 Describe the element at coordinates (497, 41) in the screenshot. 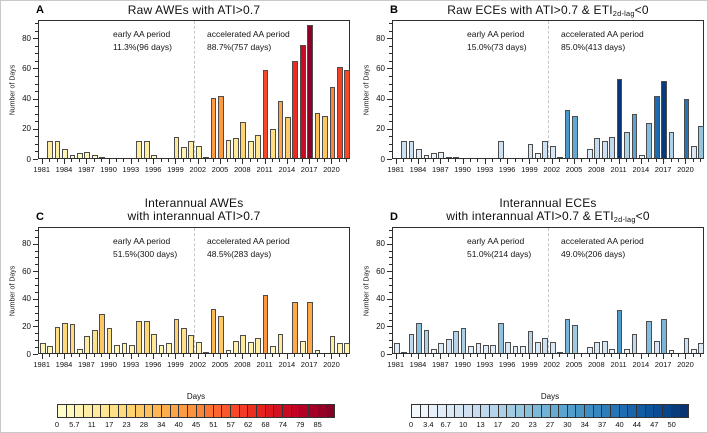

I see `annotation-early: early AA period 15.0%(73 days)` at that location.